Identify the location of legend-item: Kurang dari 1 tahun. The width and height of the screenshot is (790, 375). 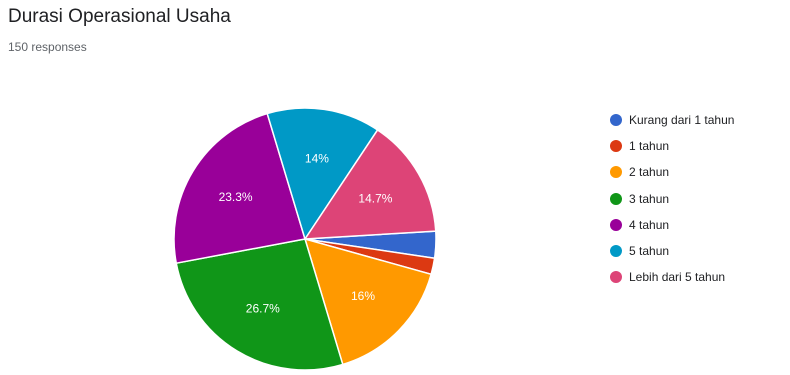
(672, 120).